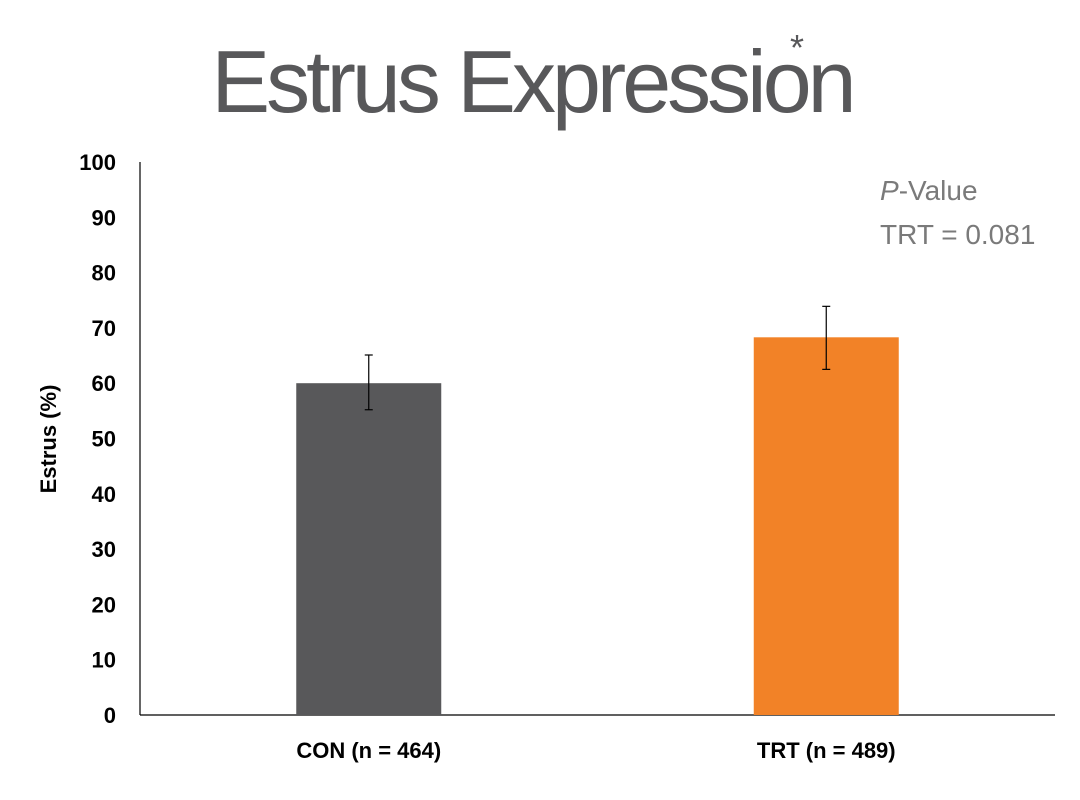  Describe the element at coordinates (104, 328) in the screenshot. I see `y-tick-label: 70` at that location.